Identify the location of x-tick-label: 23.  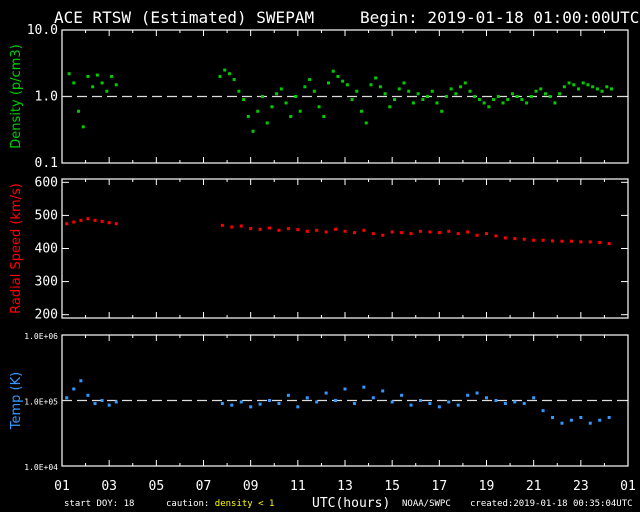
(581, 486).